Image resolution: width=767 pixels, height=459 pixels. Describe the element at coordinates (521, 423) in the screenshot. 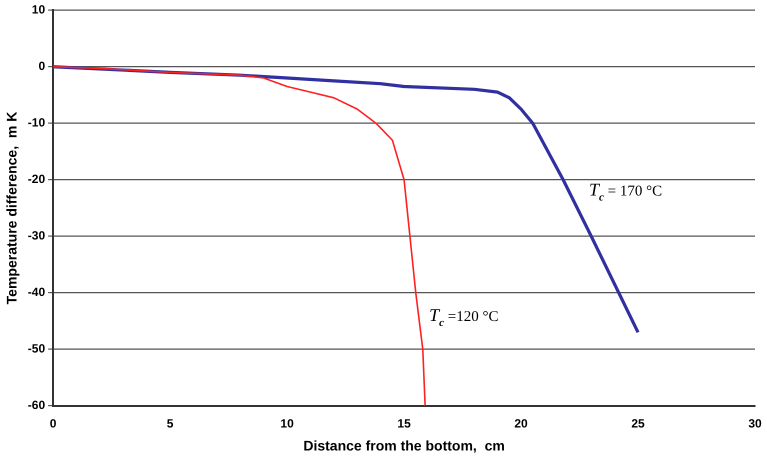

I see `x-tick-label: 20` at that location.